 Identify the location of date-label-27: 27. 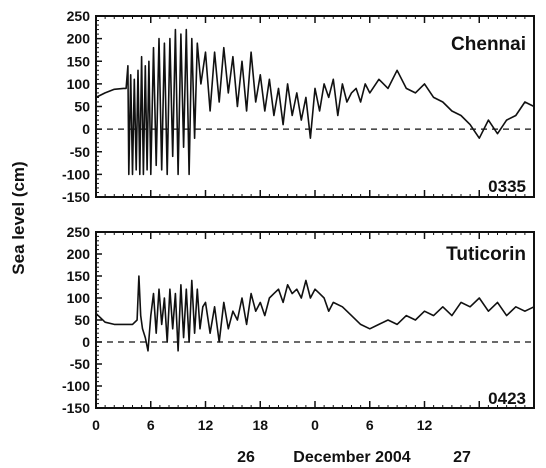
(462, 457).